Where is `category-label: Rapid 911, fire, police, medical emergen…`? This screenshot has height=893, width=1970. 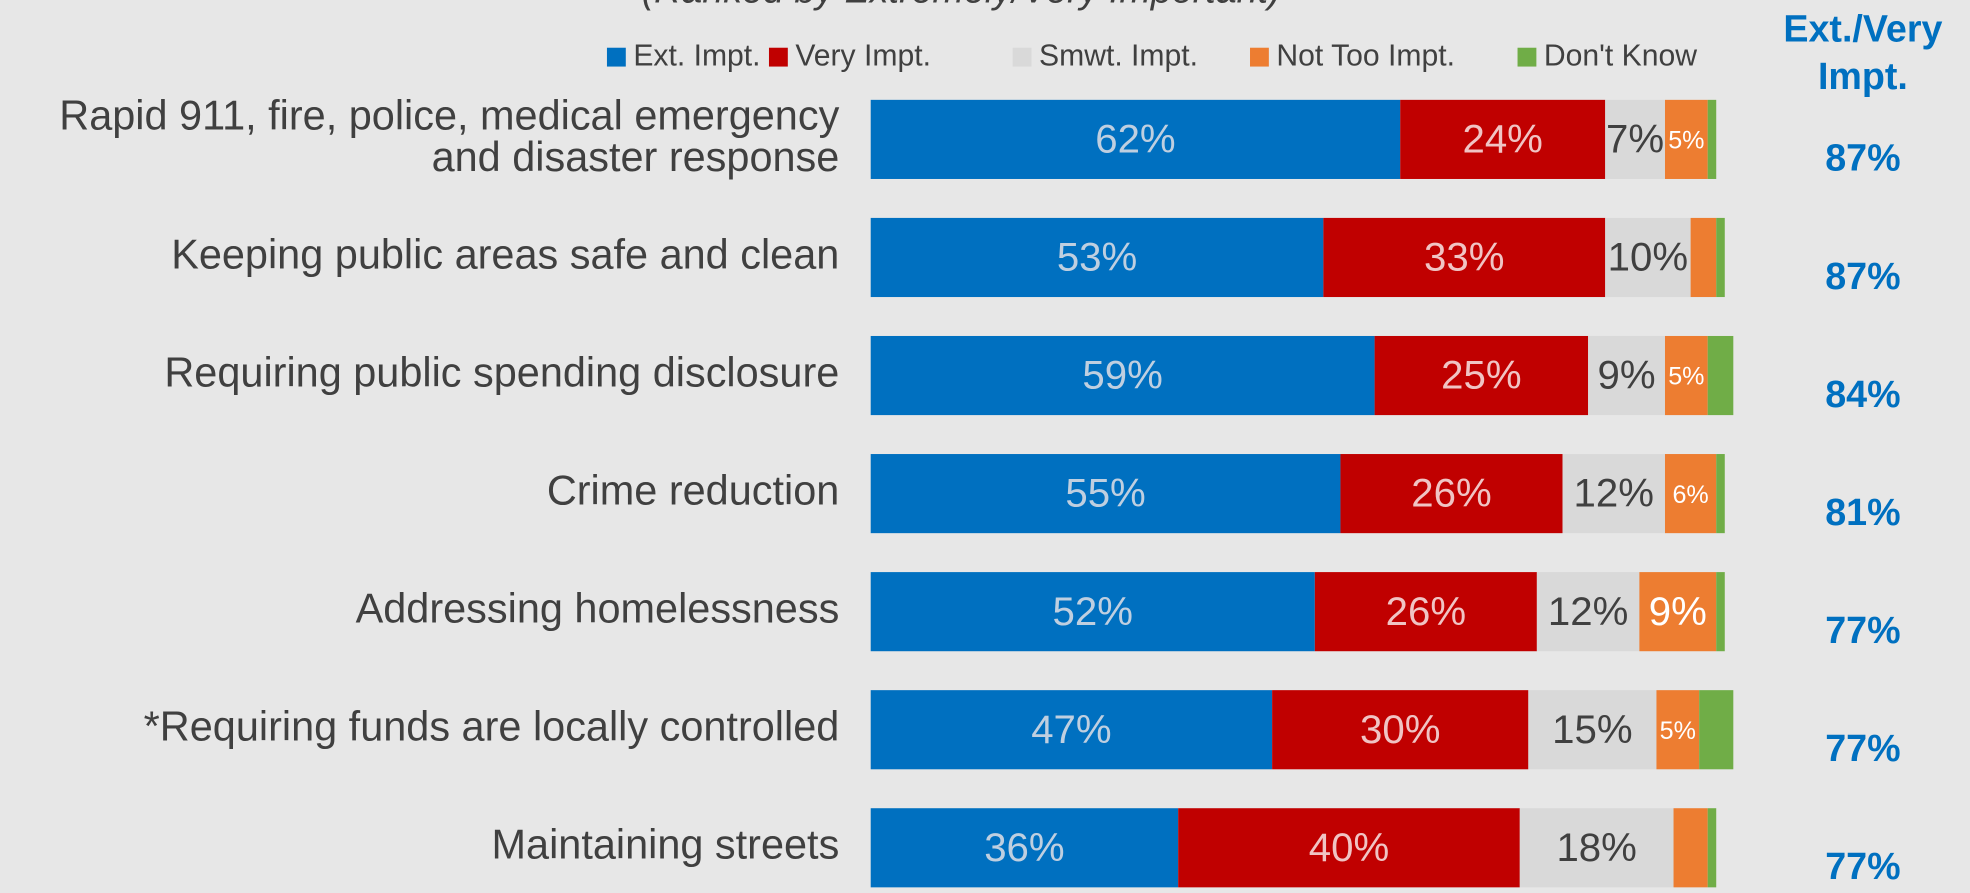 category-label: Rapid 911, fire, police, medical emergen… is located at coordinates (449, 136).